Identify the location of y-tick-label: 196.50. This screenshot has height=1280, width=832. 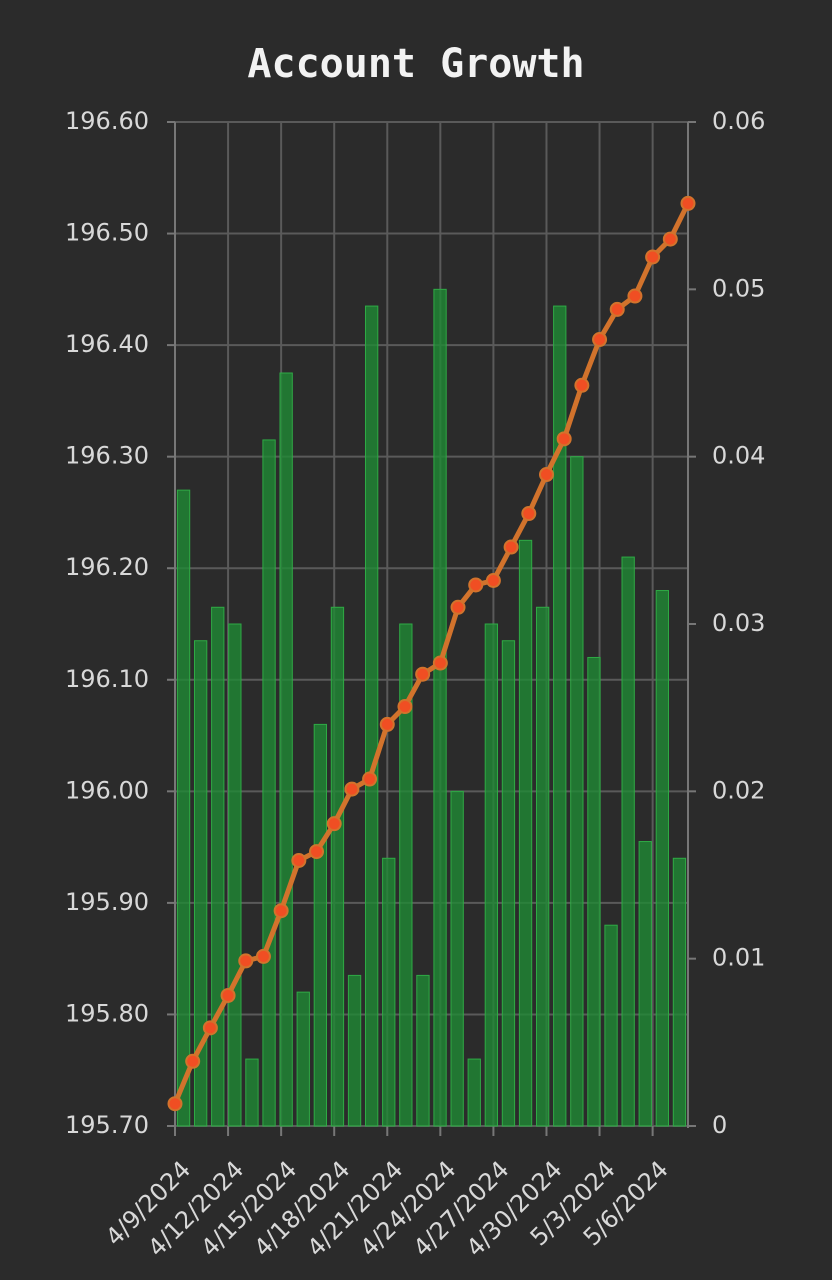
(107, 233).